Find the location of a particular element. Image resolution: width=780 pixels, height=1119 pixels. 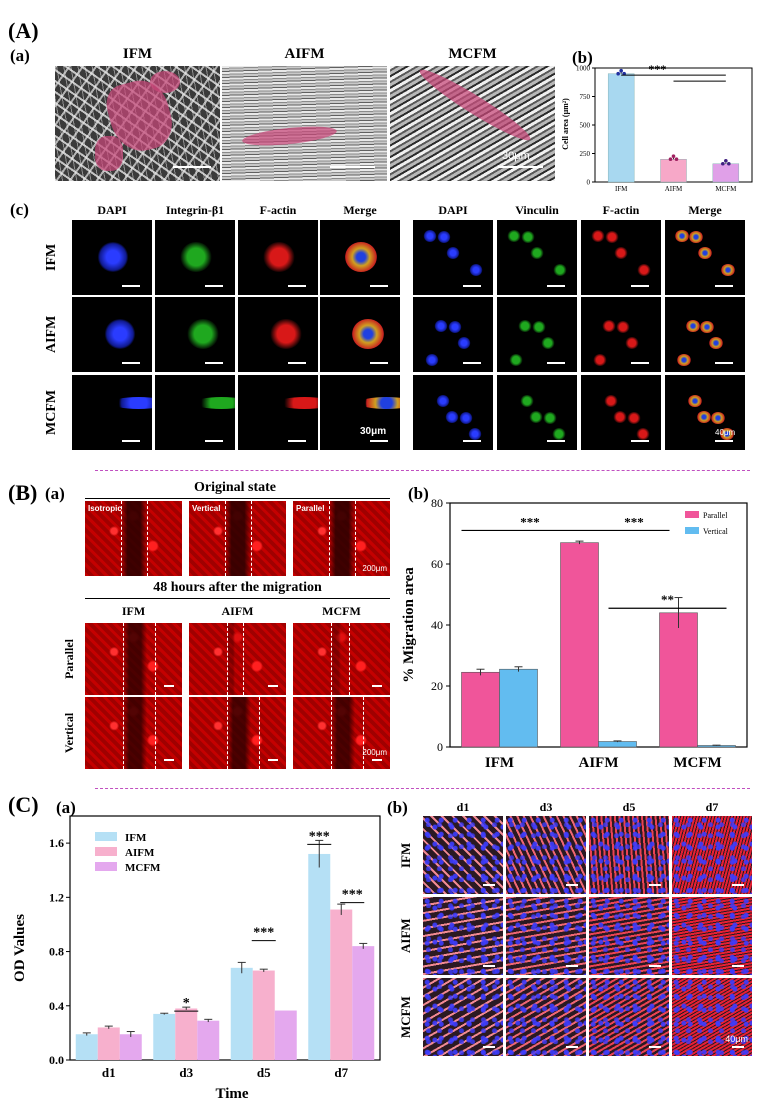

sem-header-mcfm: MCFM is located at coordinates (472, 54).